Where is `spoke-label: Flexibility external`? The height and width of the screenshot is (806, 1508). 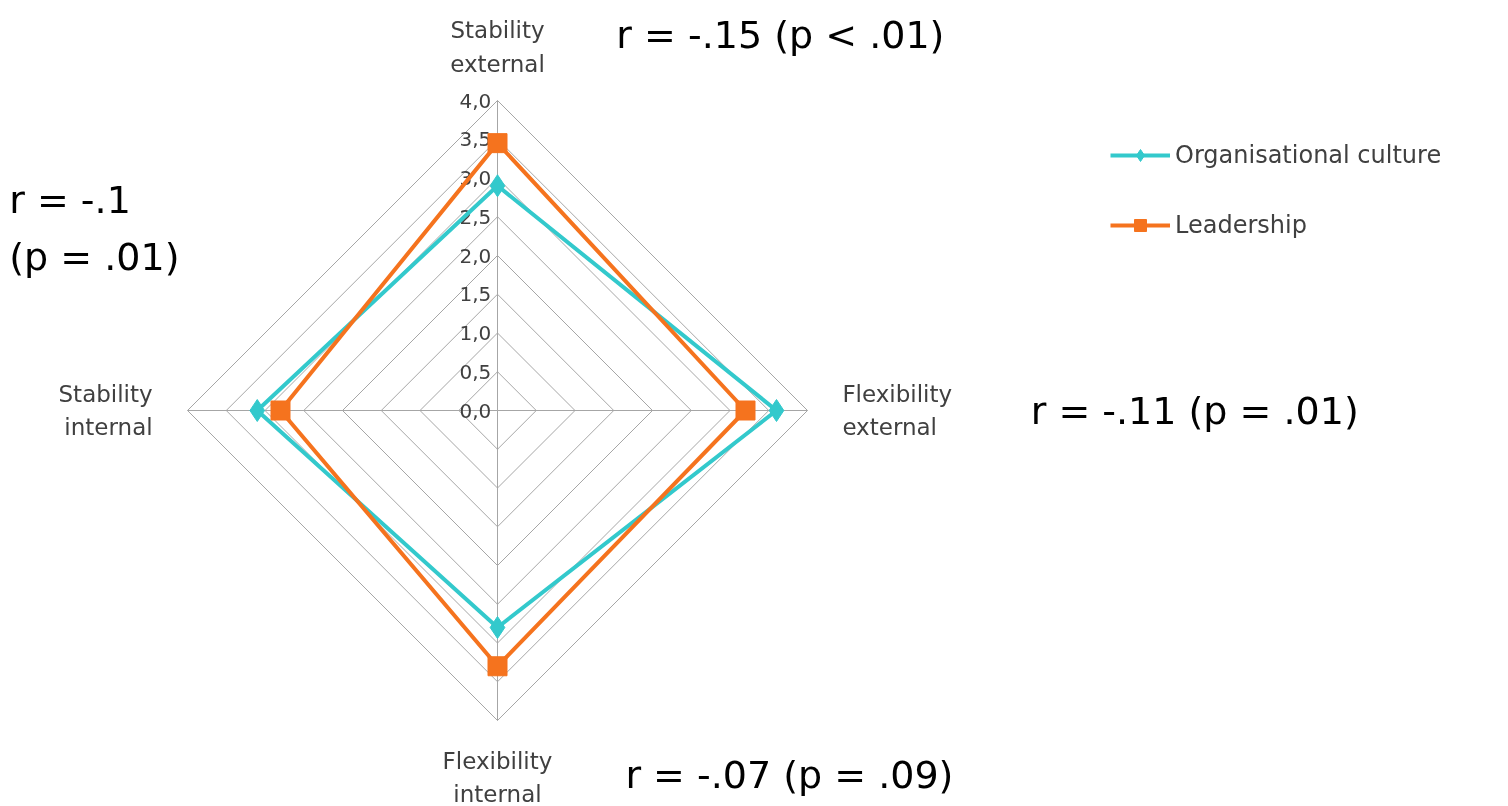 spoke-label: Flexibility external is located at coordinates (897, 410).